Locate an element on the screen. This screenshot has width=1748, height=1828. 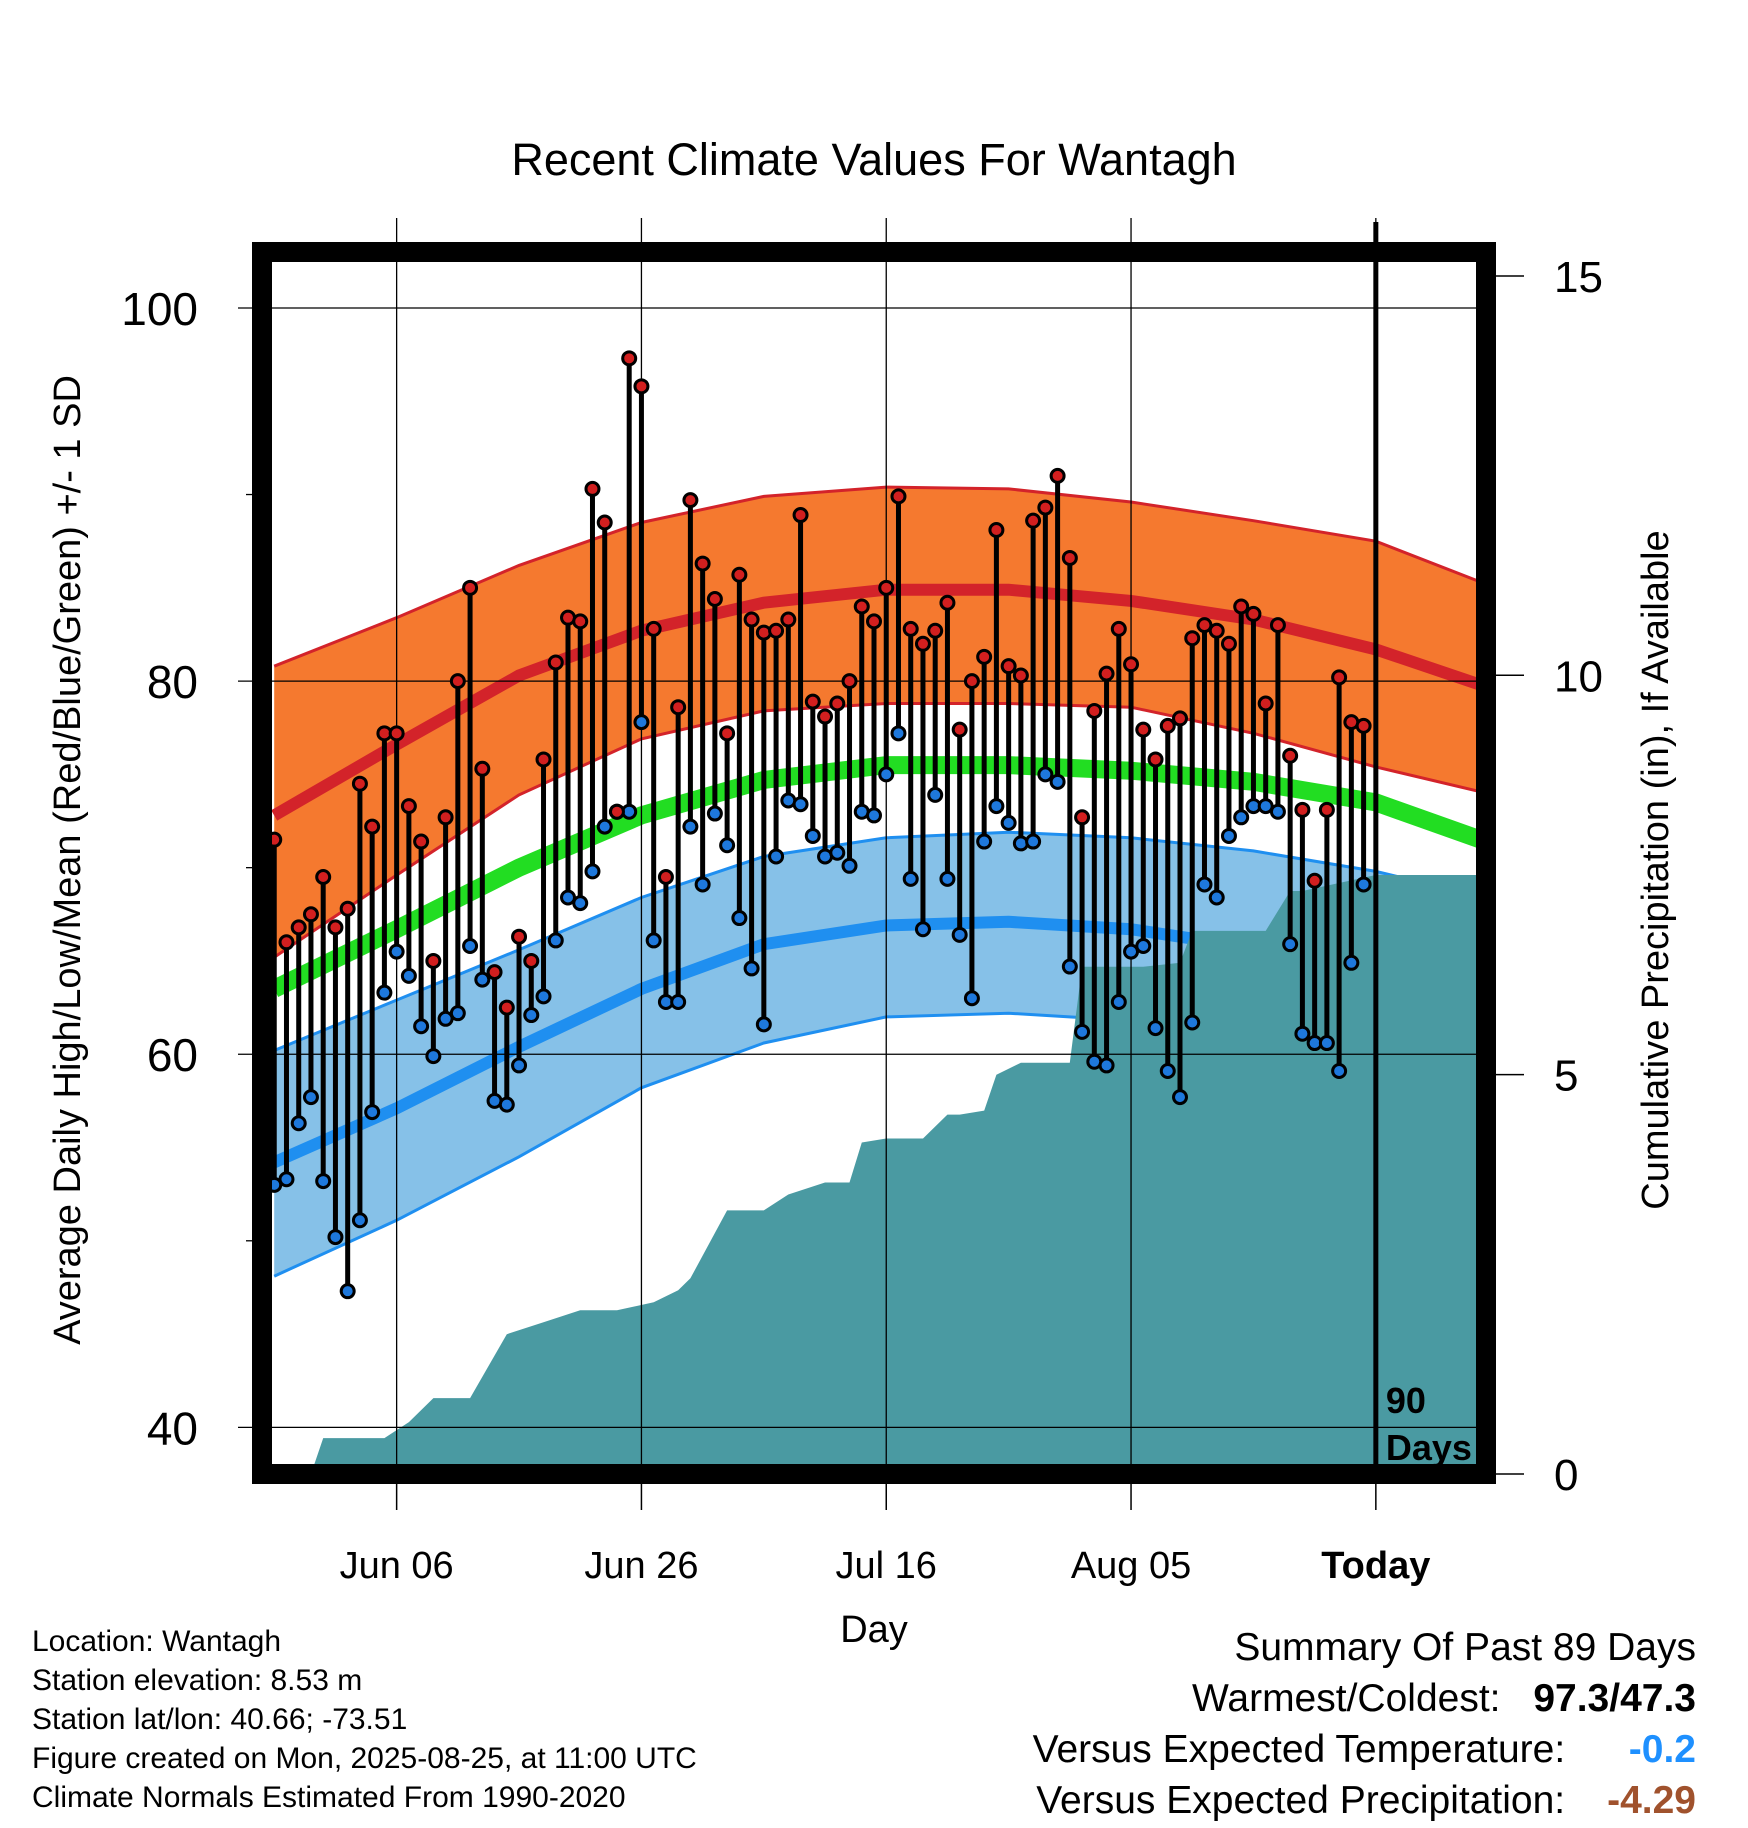
normals-text: Climate Normals Estimated From 1990-2020 is located at coordinates (329, 1797).